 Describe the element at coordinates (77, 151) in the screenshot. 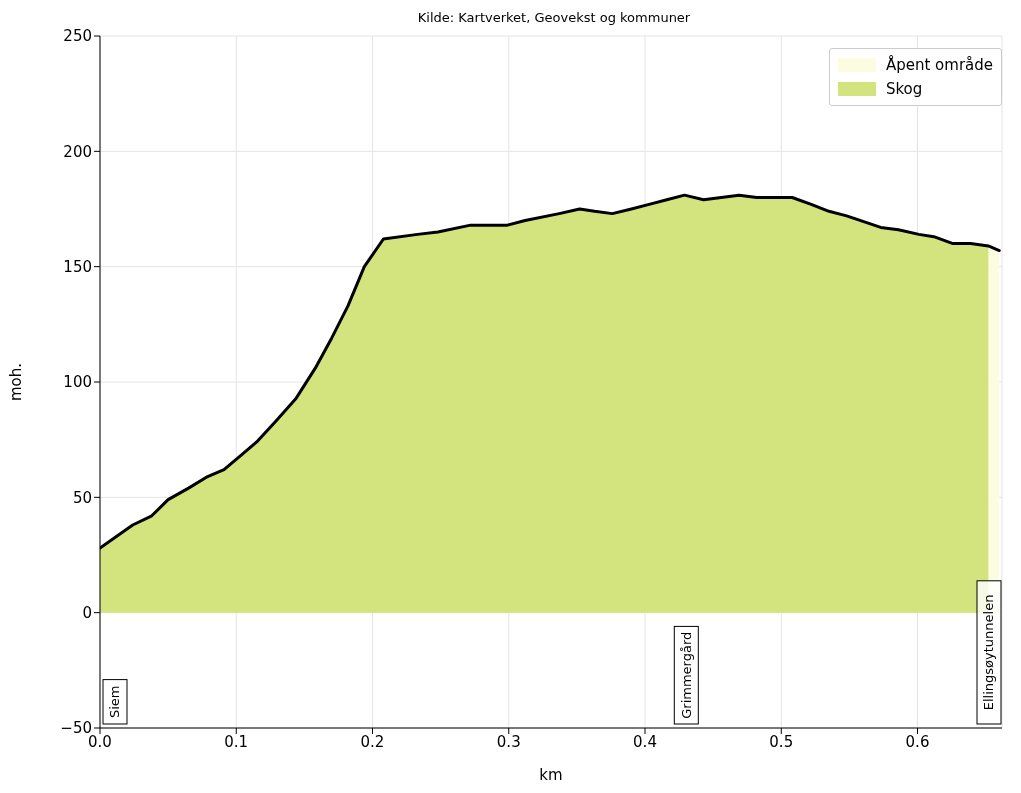

I see `y-tick-label: 200` at that location.